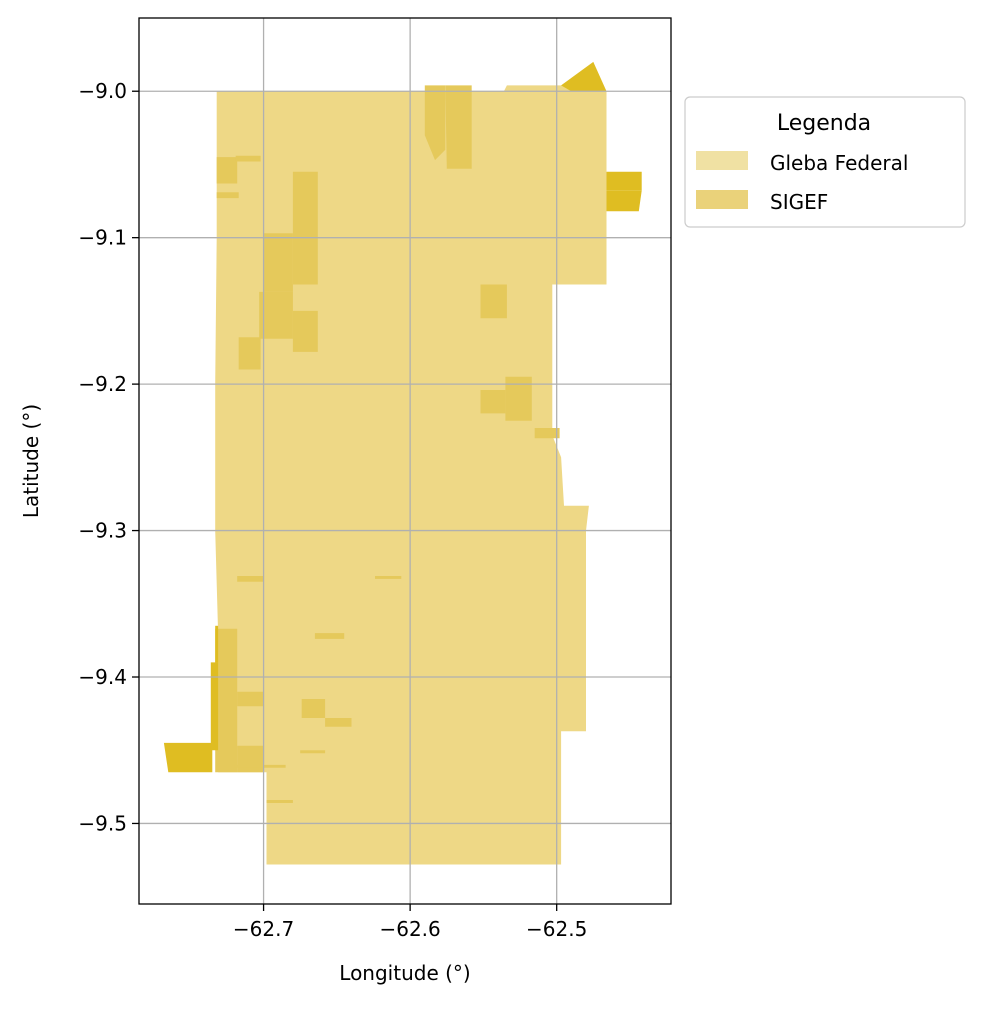 The height and width of the screenshot is (1010, 983). I want to click on x-tick-label: −62.6, so click(409, 929).